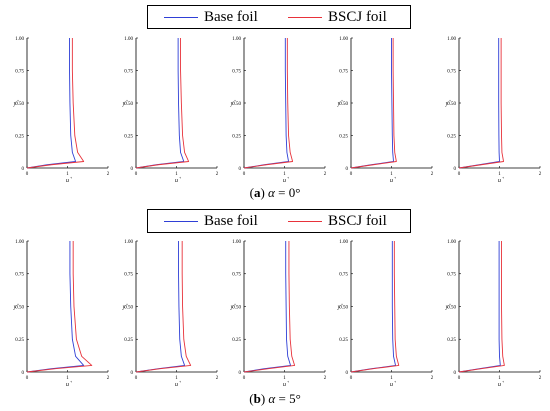 The height and width of the screenshot is (411, 550). Describe the element at coordinates (279, 221) in the screenshot. I see `legend-bottom: Base foil BSCJ foil` at that location.